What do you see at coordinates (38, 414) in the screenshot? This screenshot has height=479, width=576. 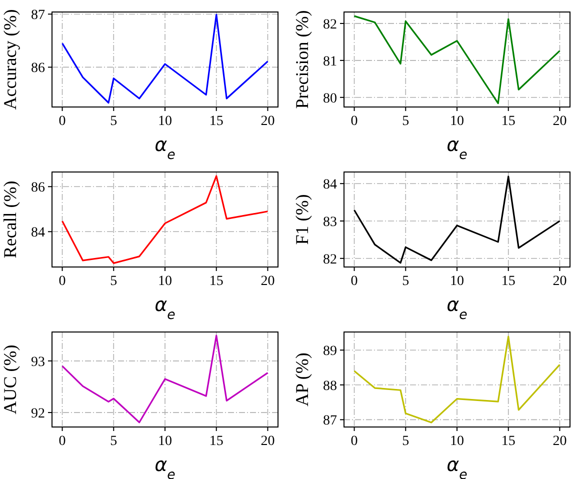 I see `y-tick-label: 92` at bounding box center [38, 414].